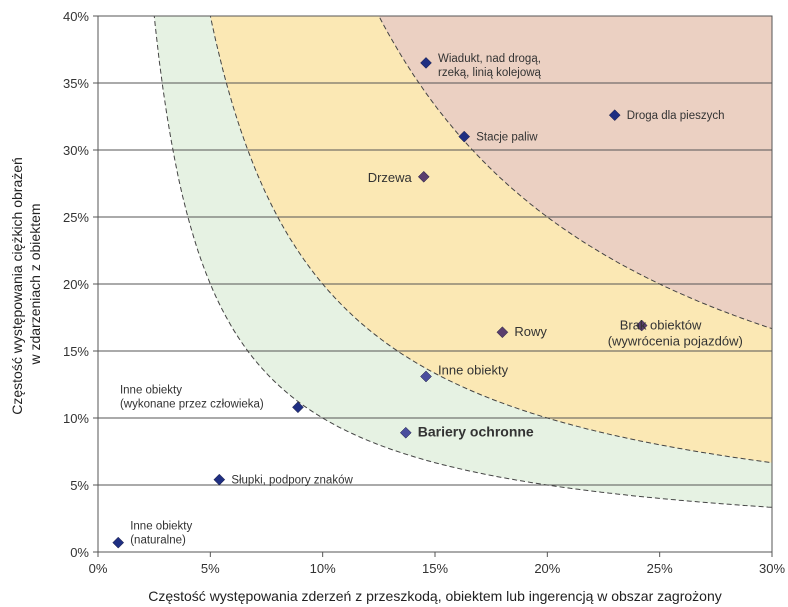 The width and height of the screenshot is (788, 607). What do you see at coordinates (79, 485) in the screenshot?
I see `y-tick-label: 5%` at bounding box center [79, 485].